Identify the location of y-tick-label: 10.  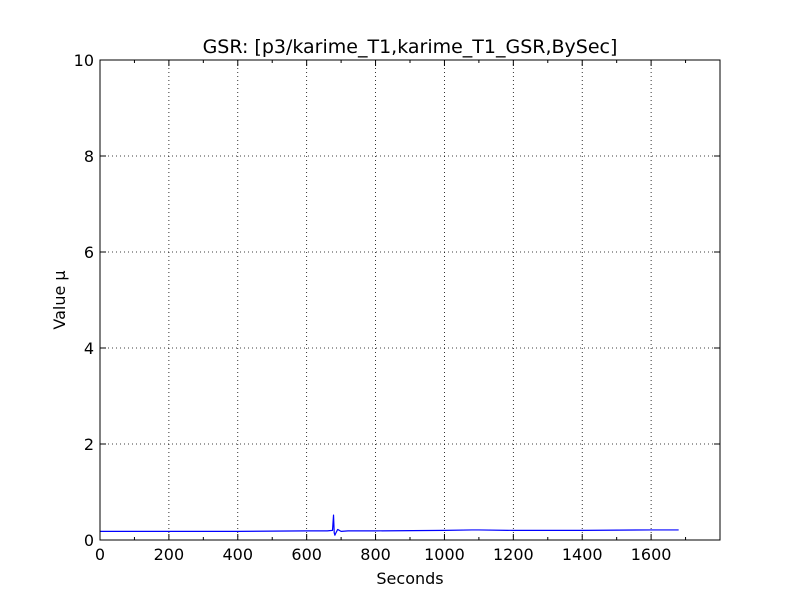
(84, 60).